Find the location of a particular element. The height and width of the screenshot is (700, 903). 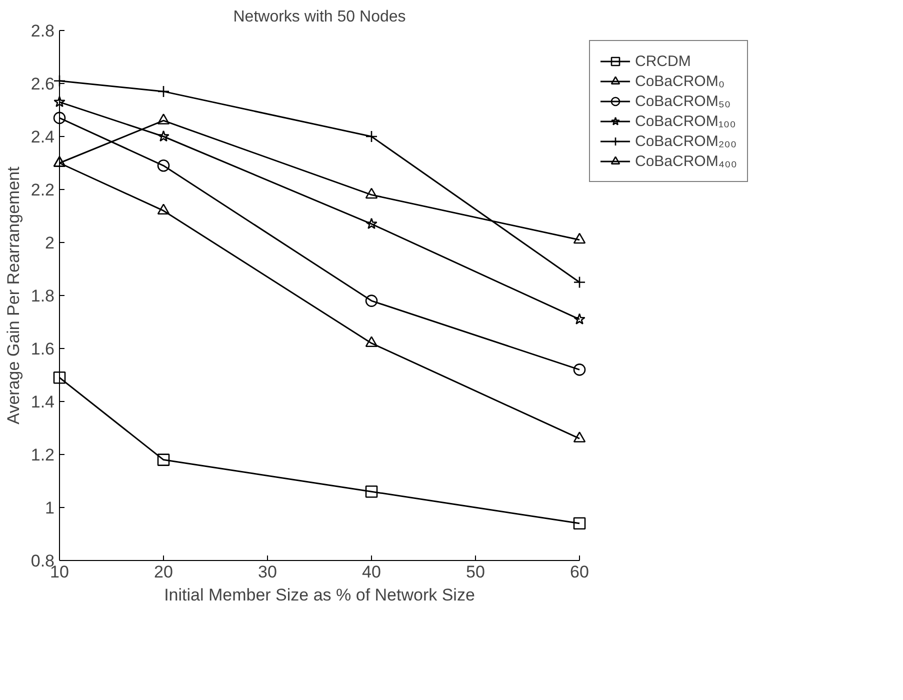

y-tick-label: 1.6 is located at coordinates (42, 349).